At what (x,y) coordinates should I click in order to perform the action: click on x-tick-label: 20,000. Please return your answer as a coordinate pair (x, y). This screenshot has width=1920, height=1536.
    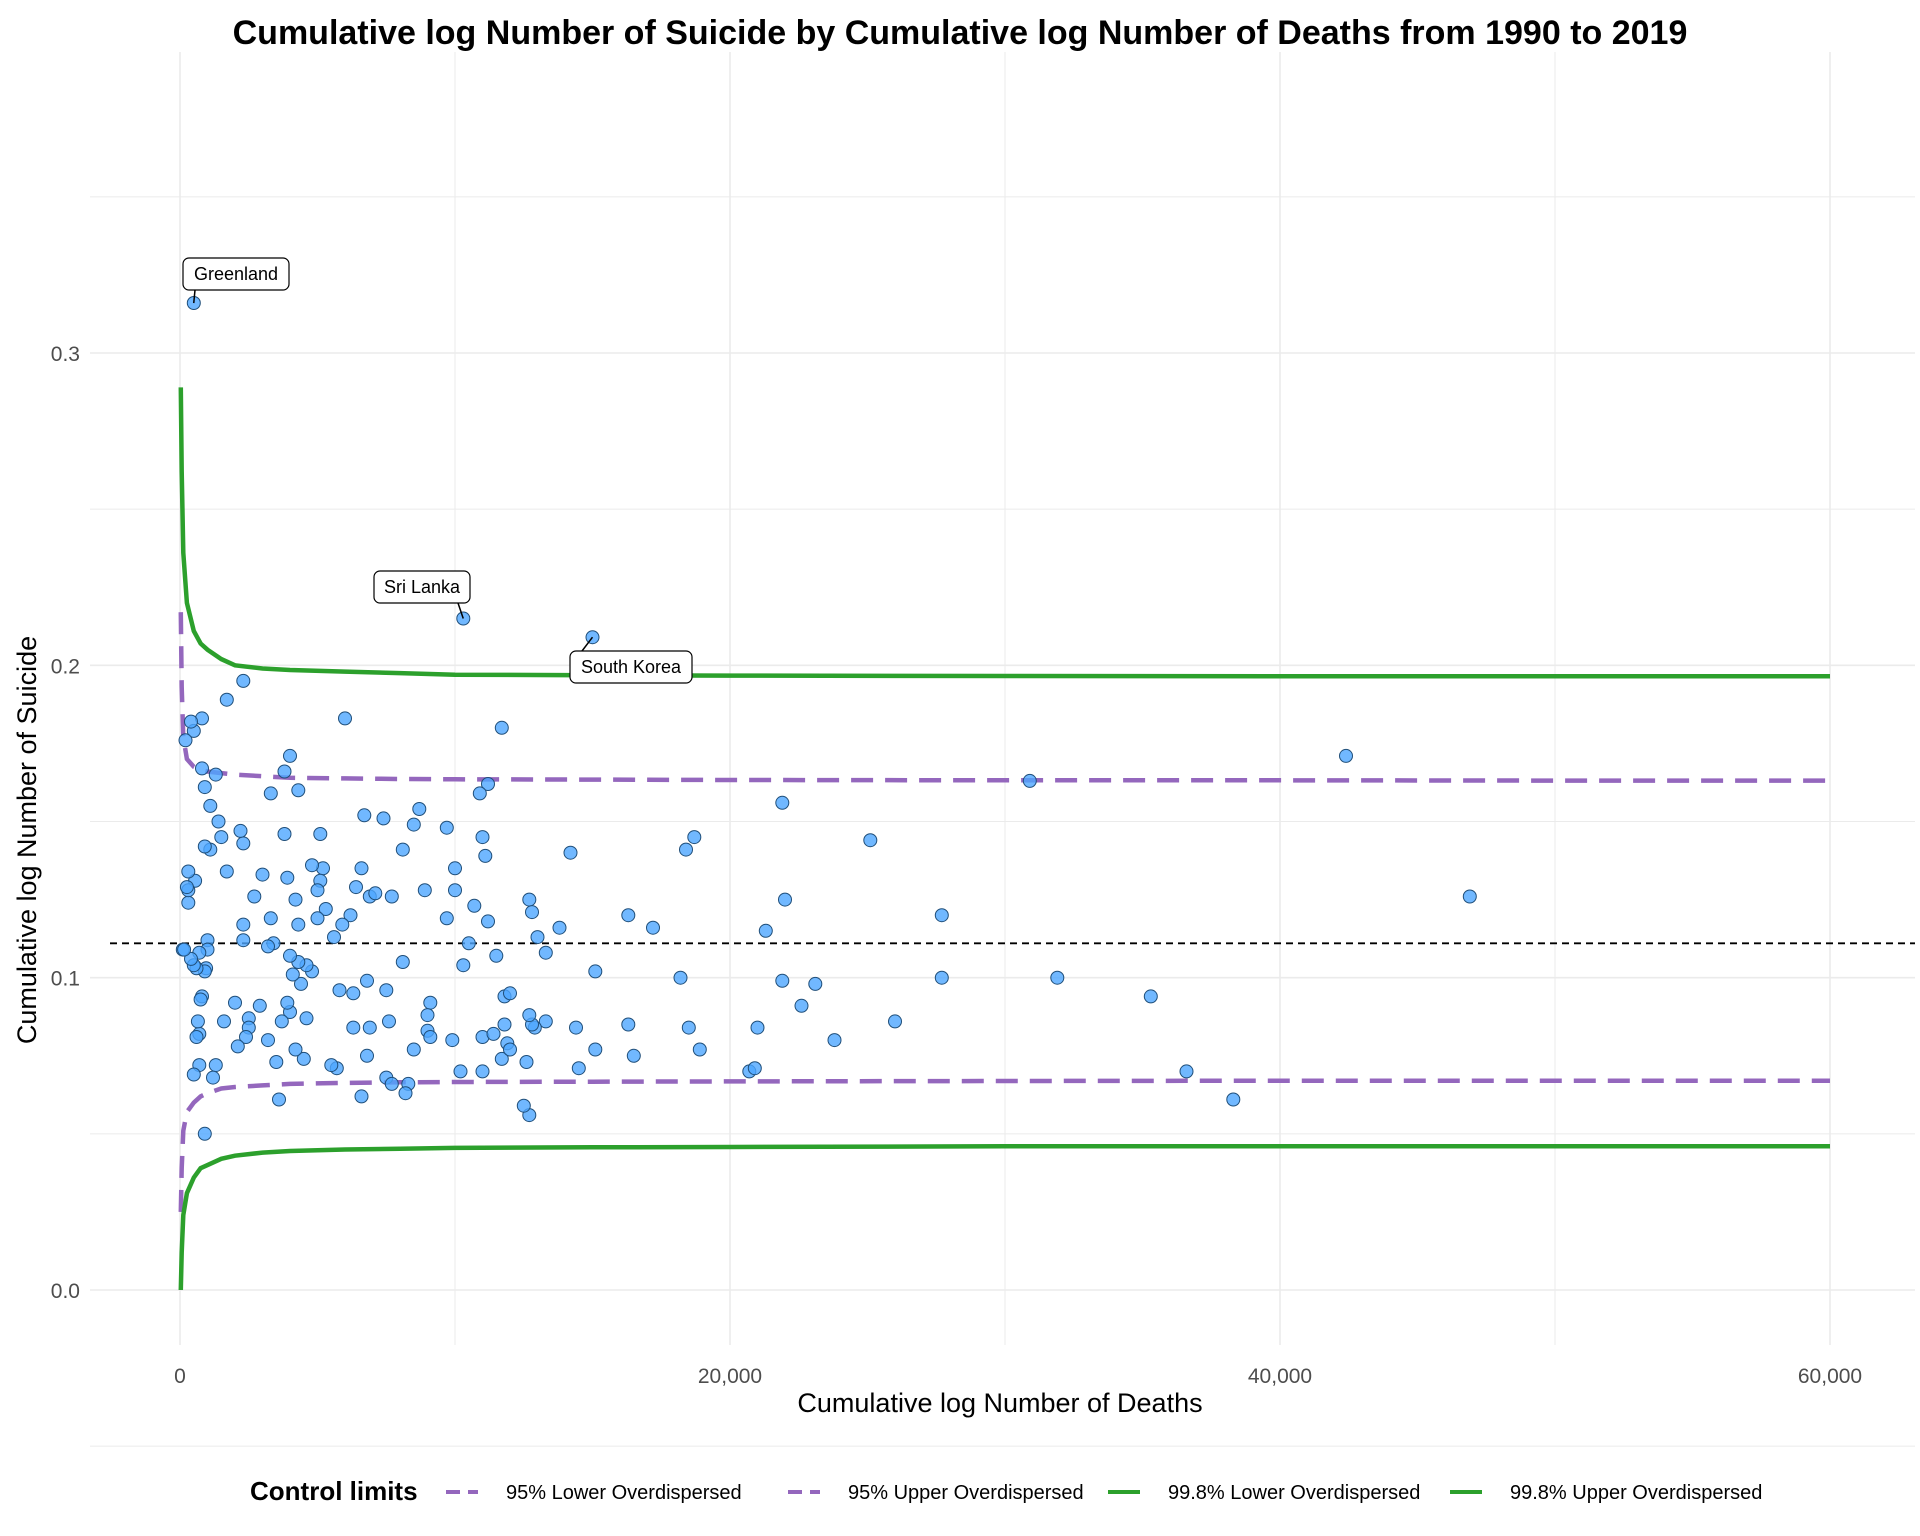
    Looking at the image, I should click on (730, 1376).